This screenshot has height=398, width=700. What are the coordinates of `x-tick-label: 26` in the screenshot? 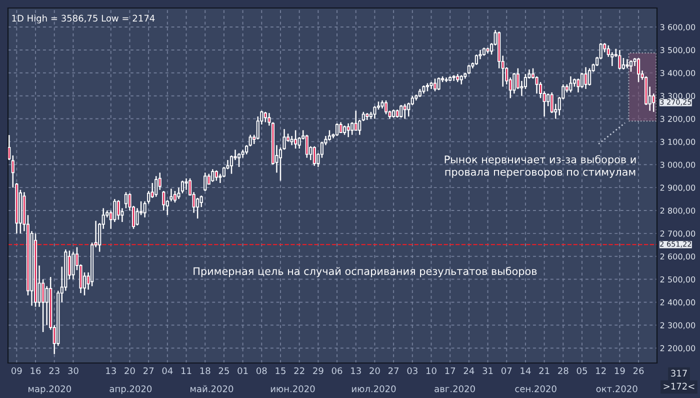 It's located at (638, 370).